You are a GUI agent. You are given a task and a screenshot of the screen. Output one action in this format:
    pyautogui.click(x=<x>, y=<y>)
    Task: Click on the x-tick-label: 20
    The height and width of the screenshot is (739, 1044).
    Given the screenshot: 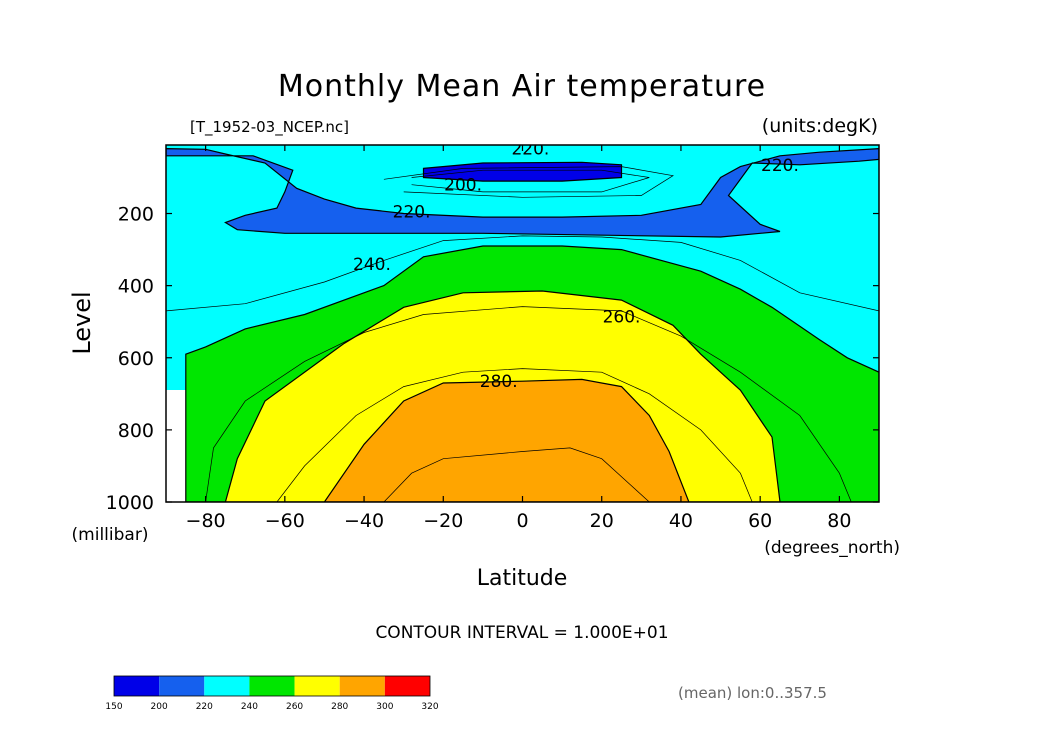 What is the action you would take?
    pyautogui.click(x=602, y=521)
    